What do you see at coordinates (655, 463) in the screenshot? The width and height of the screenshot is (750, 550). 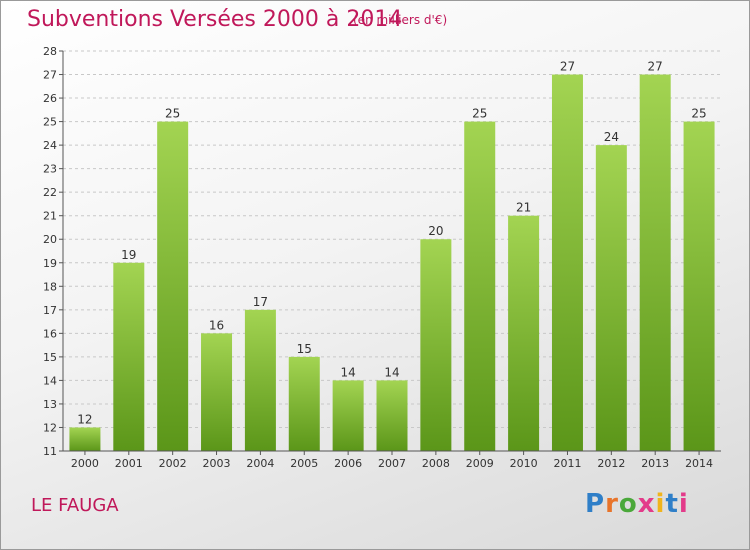 I see `x-tick-label: 2013` at bounding box center [655, 463].